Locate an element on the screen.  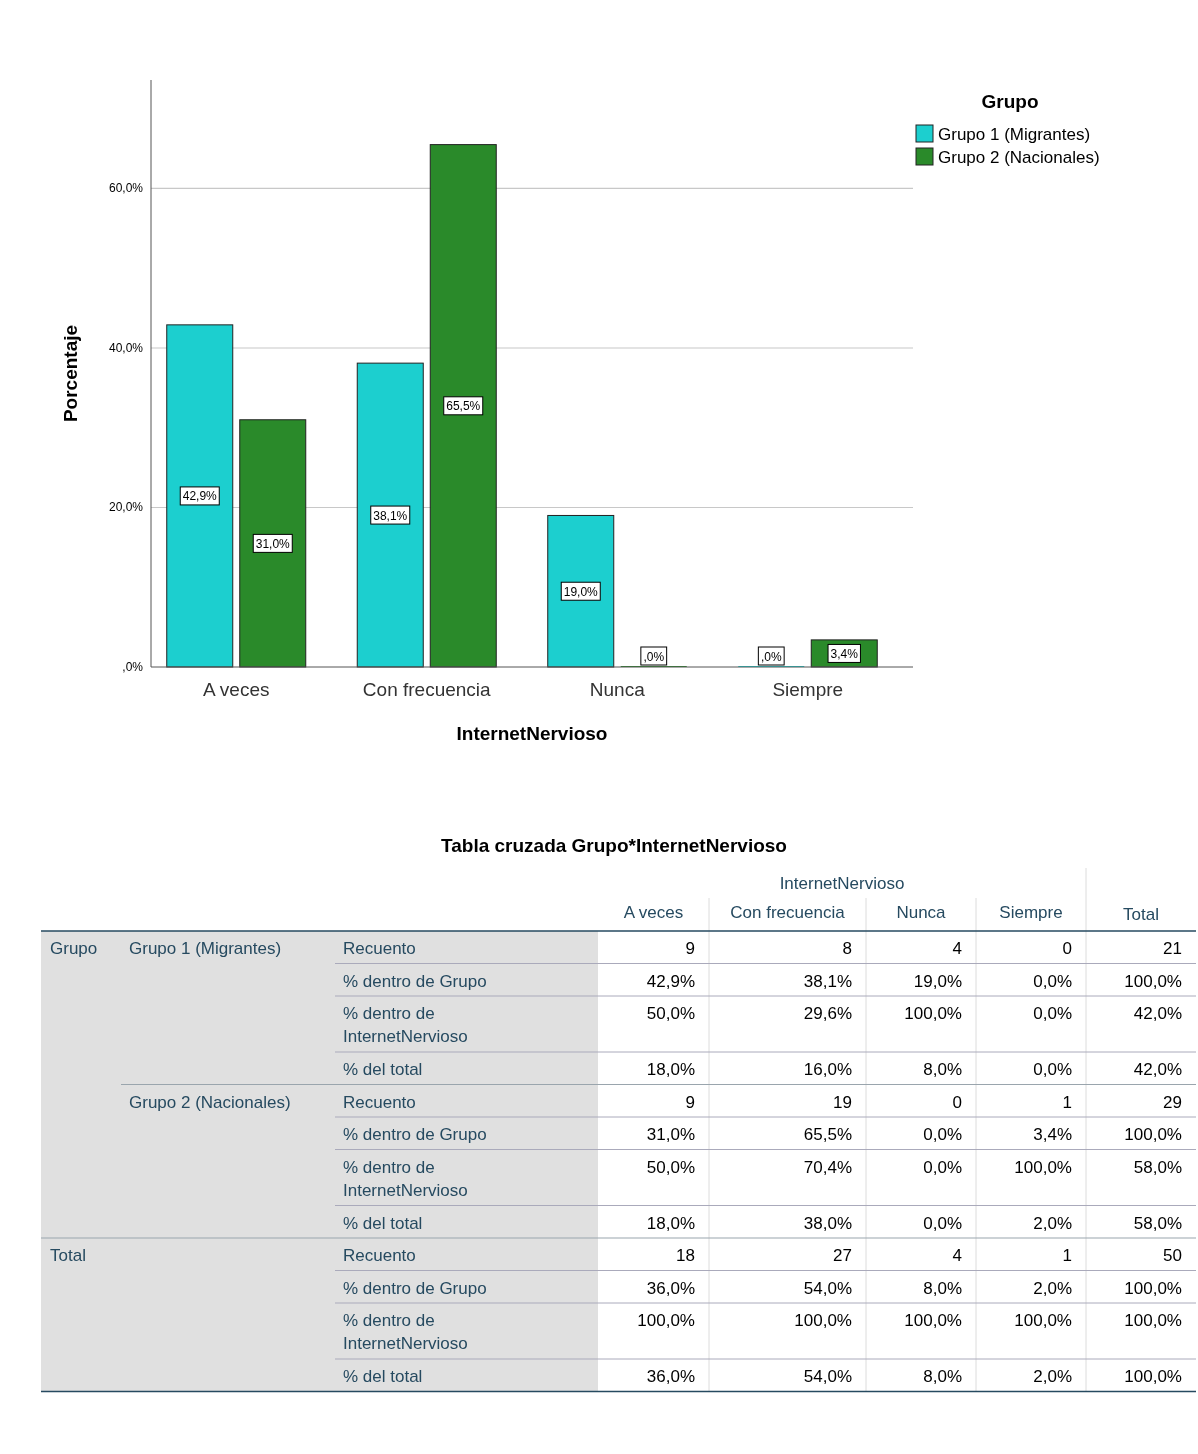
y-axis-title: Porcentaje is located at coordinates (70, 373).